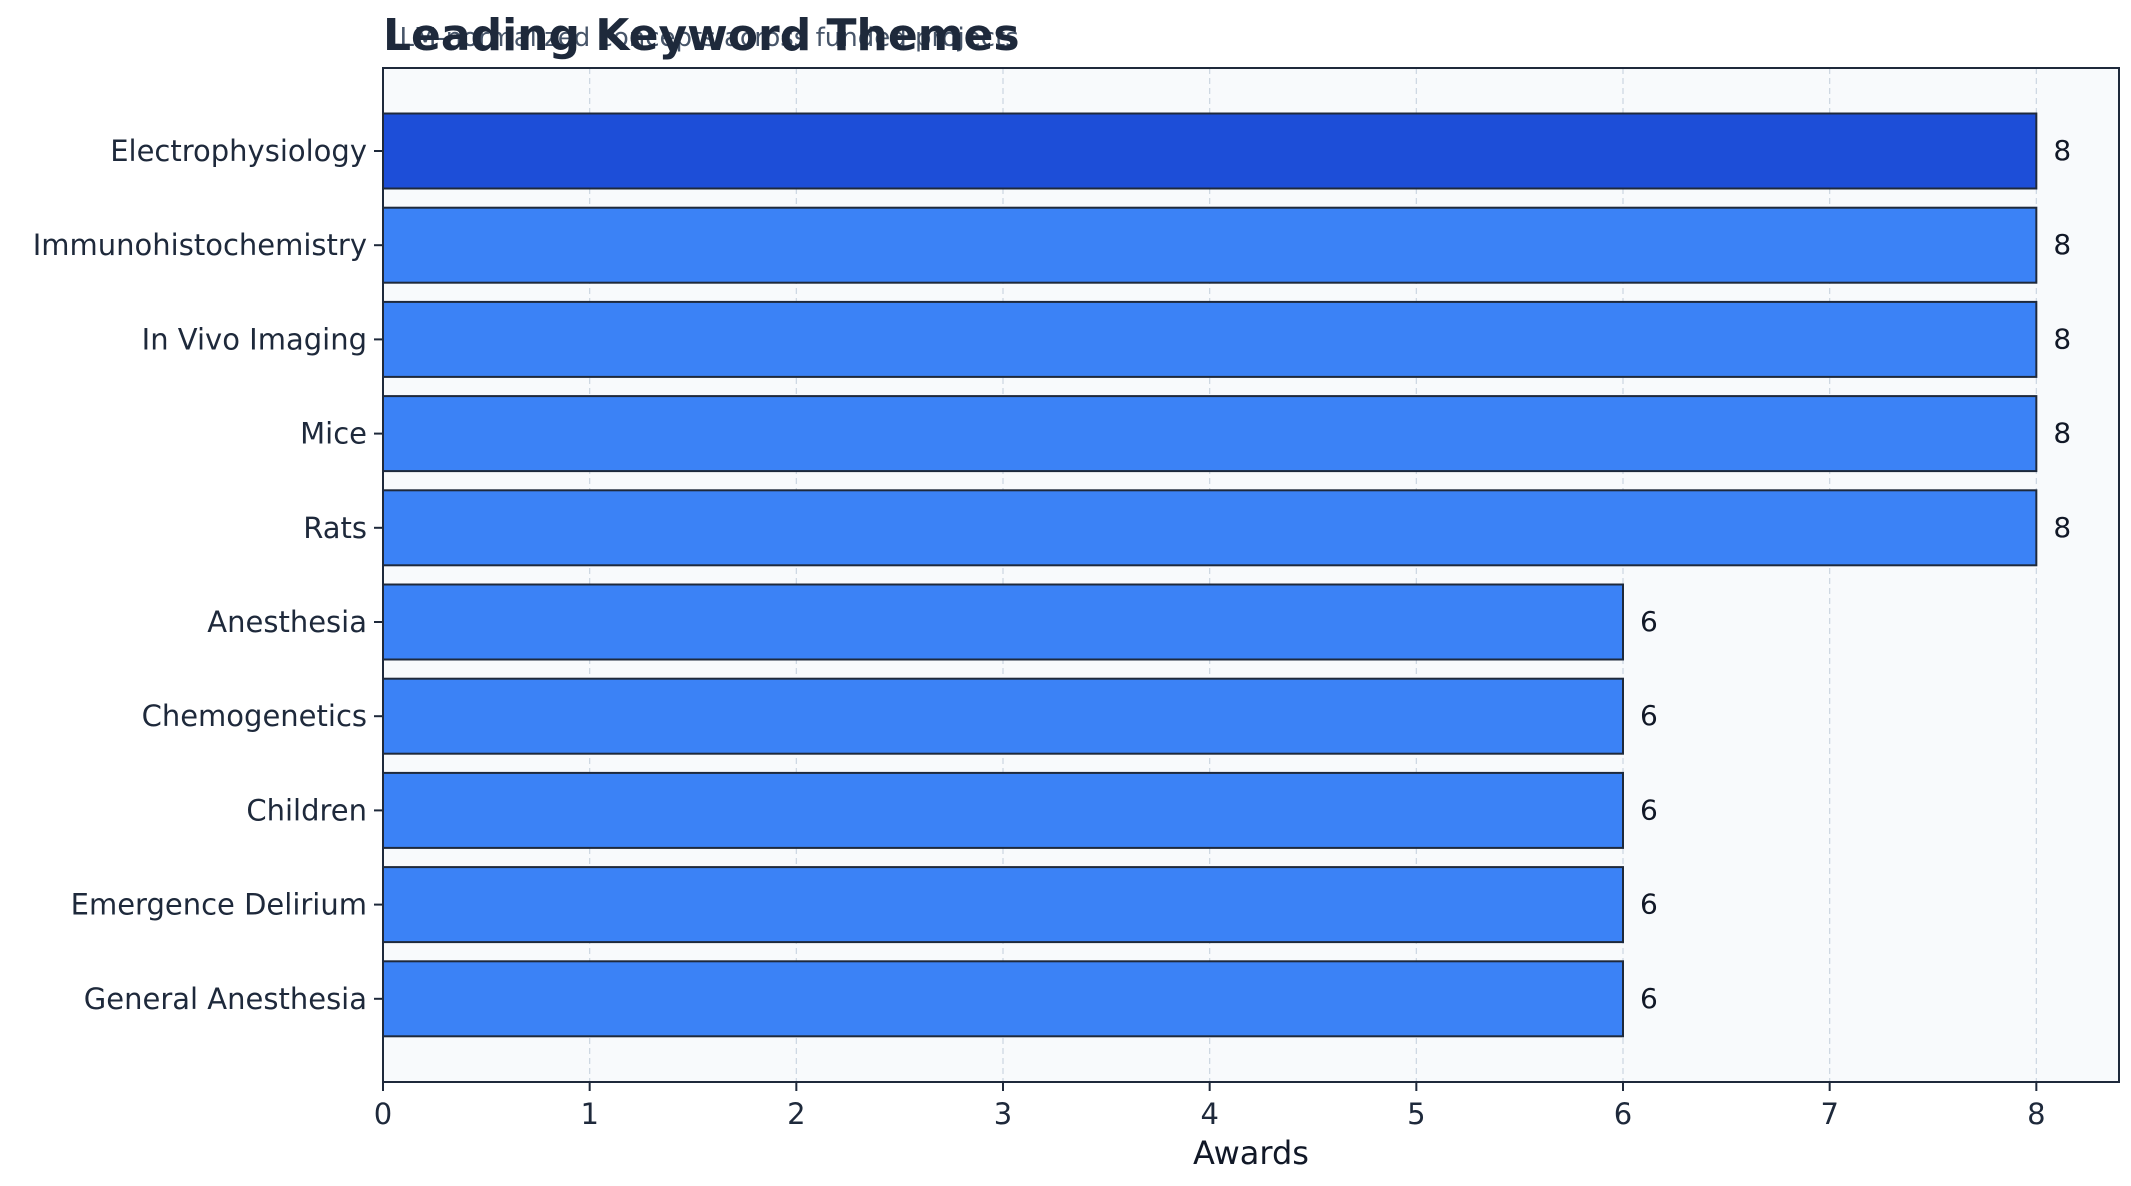  Describe the element at coordinates (225, 999) in the screenshot. I see `category-label: General Anesthesia` at that location.